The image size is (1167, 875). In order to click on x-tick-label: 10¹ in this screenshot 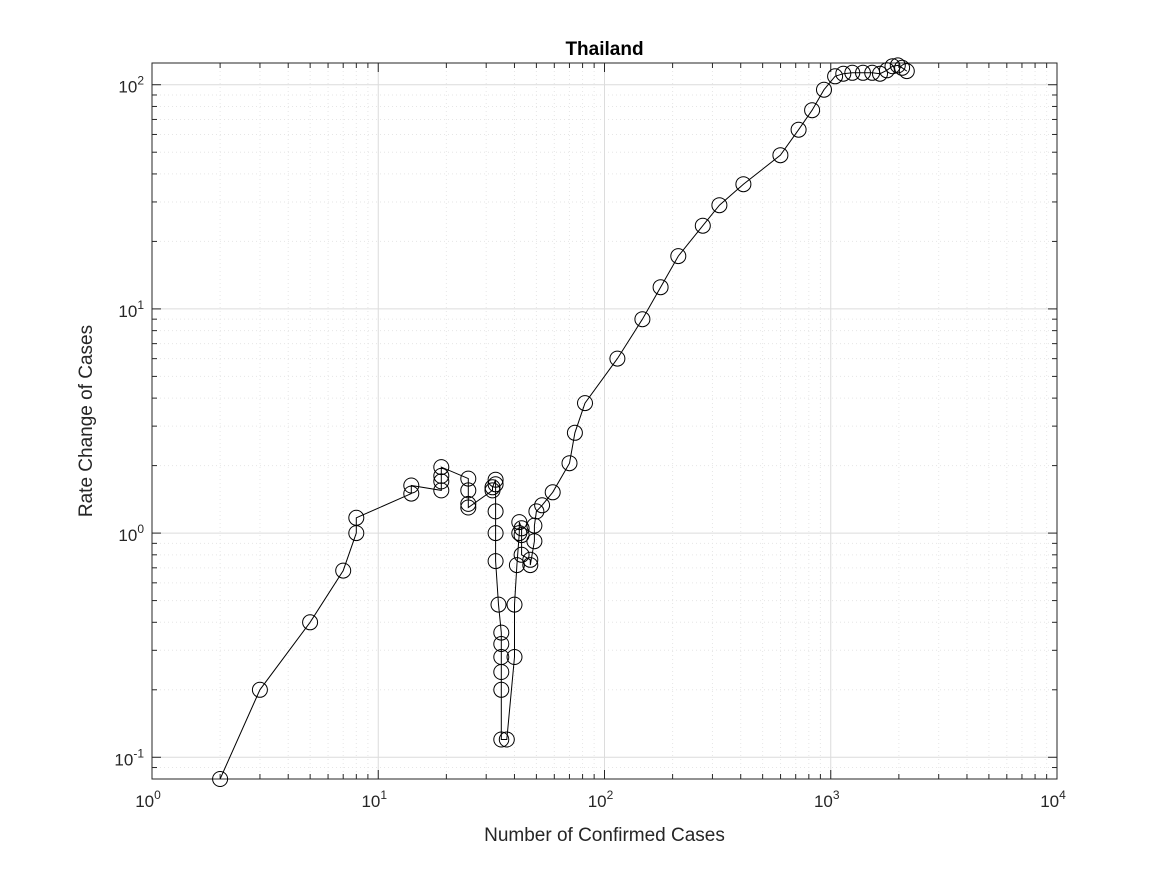, I will do `click(374, 799)`.